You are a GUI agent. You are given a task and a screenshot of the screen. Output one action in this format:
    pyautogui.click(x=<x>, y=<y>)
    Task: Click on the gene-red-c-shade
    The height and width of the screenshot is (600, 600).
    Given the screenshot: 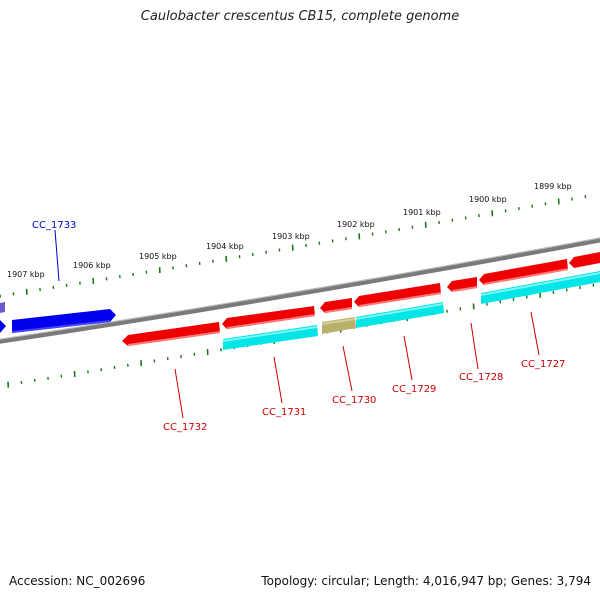 What is the action you would take?
    pyautogui.click(x=400, y=299)
    